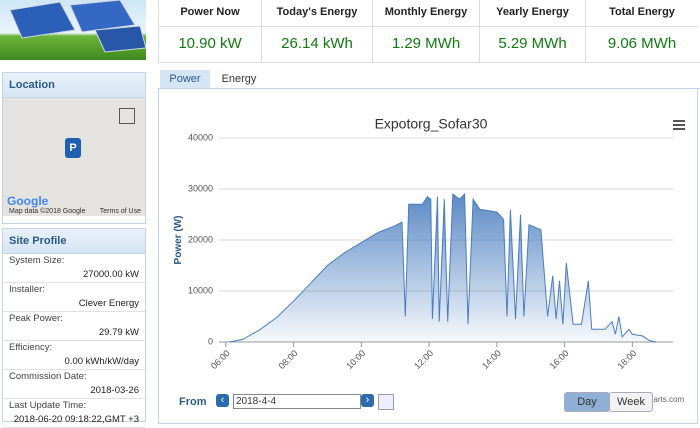 The width and height of the screenshot is (700, 428). Describe the element at coordinates (210, 43) in the screenshot. I see `stat-value: 10.90 kW` at that location.